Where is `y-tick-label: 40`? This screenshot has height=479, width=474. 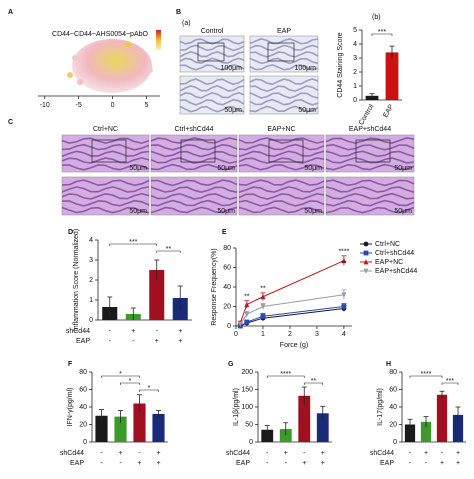 y-tick-label: 40 is located at coordinates (83, 407).